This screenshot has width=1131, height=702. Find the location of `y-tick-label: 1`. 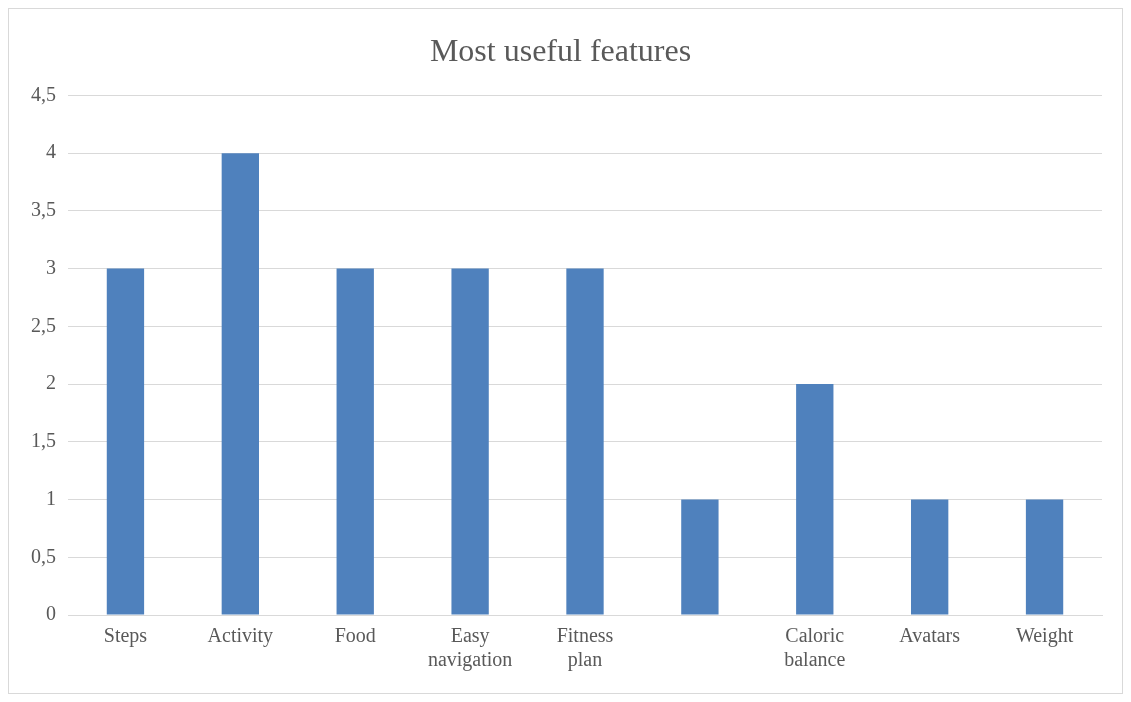

y-tick-label: 1 is located at coordinates (51, 497).